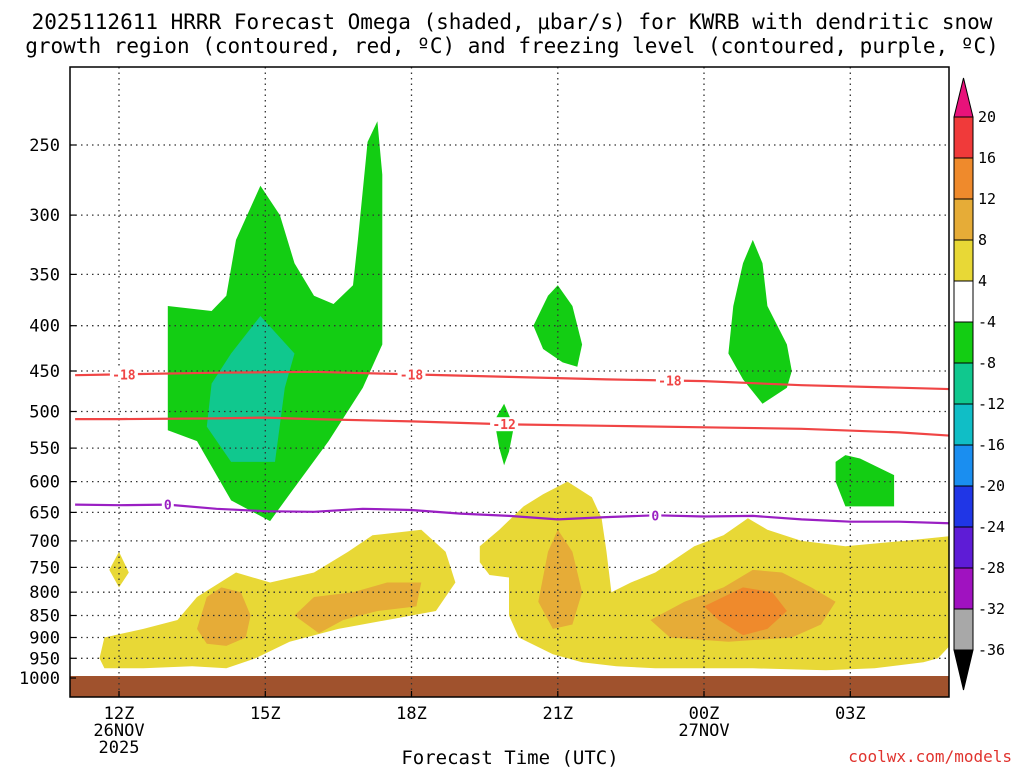 Image resolution: width=1024 pixels, height=768 pixels. I want to click on colorbar-label--28: -28, so click(991, 568).